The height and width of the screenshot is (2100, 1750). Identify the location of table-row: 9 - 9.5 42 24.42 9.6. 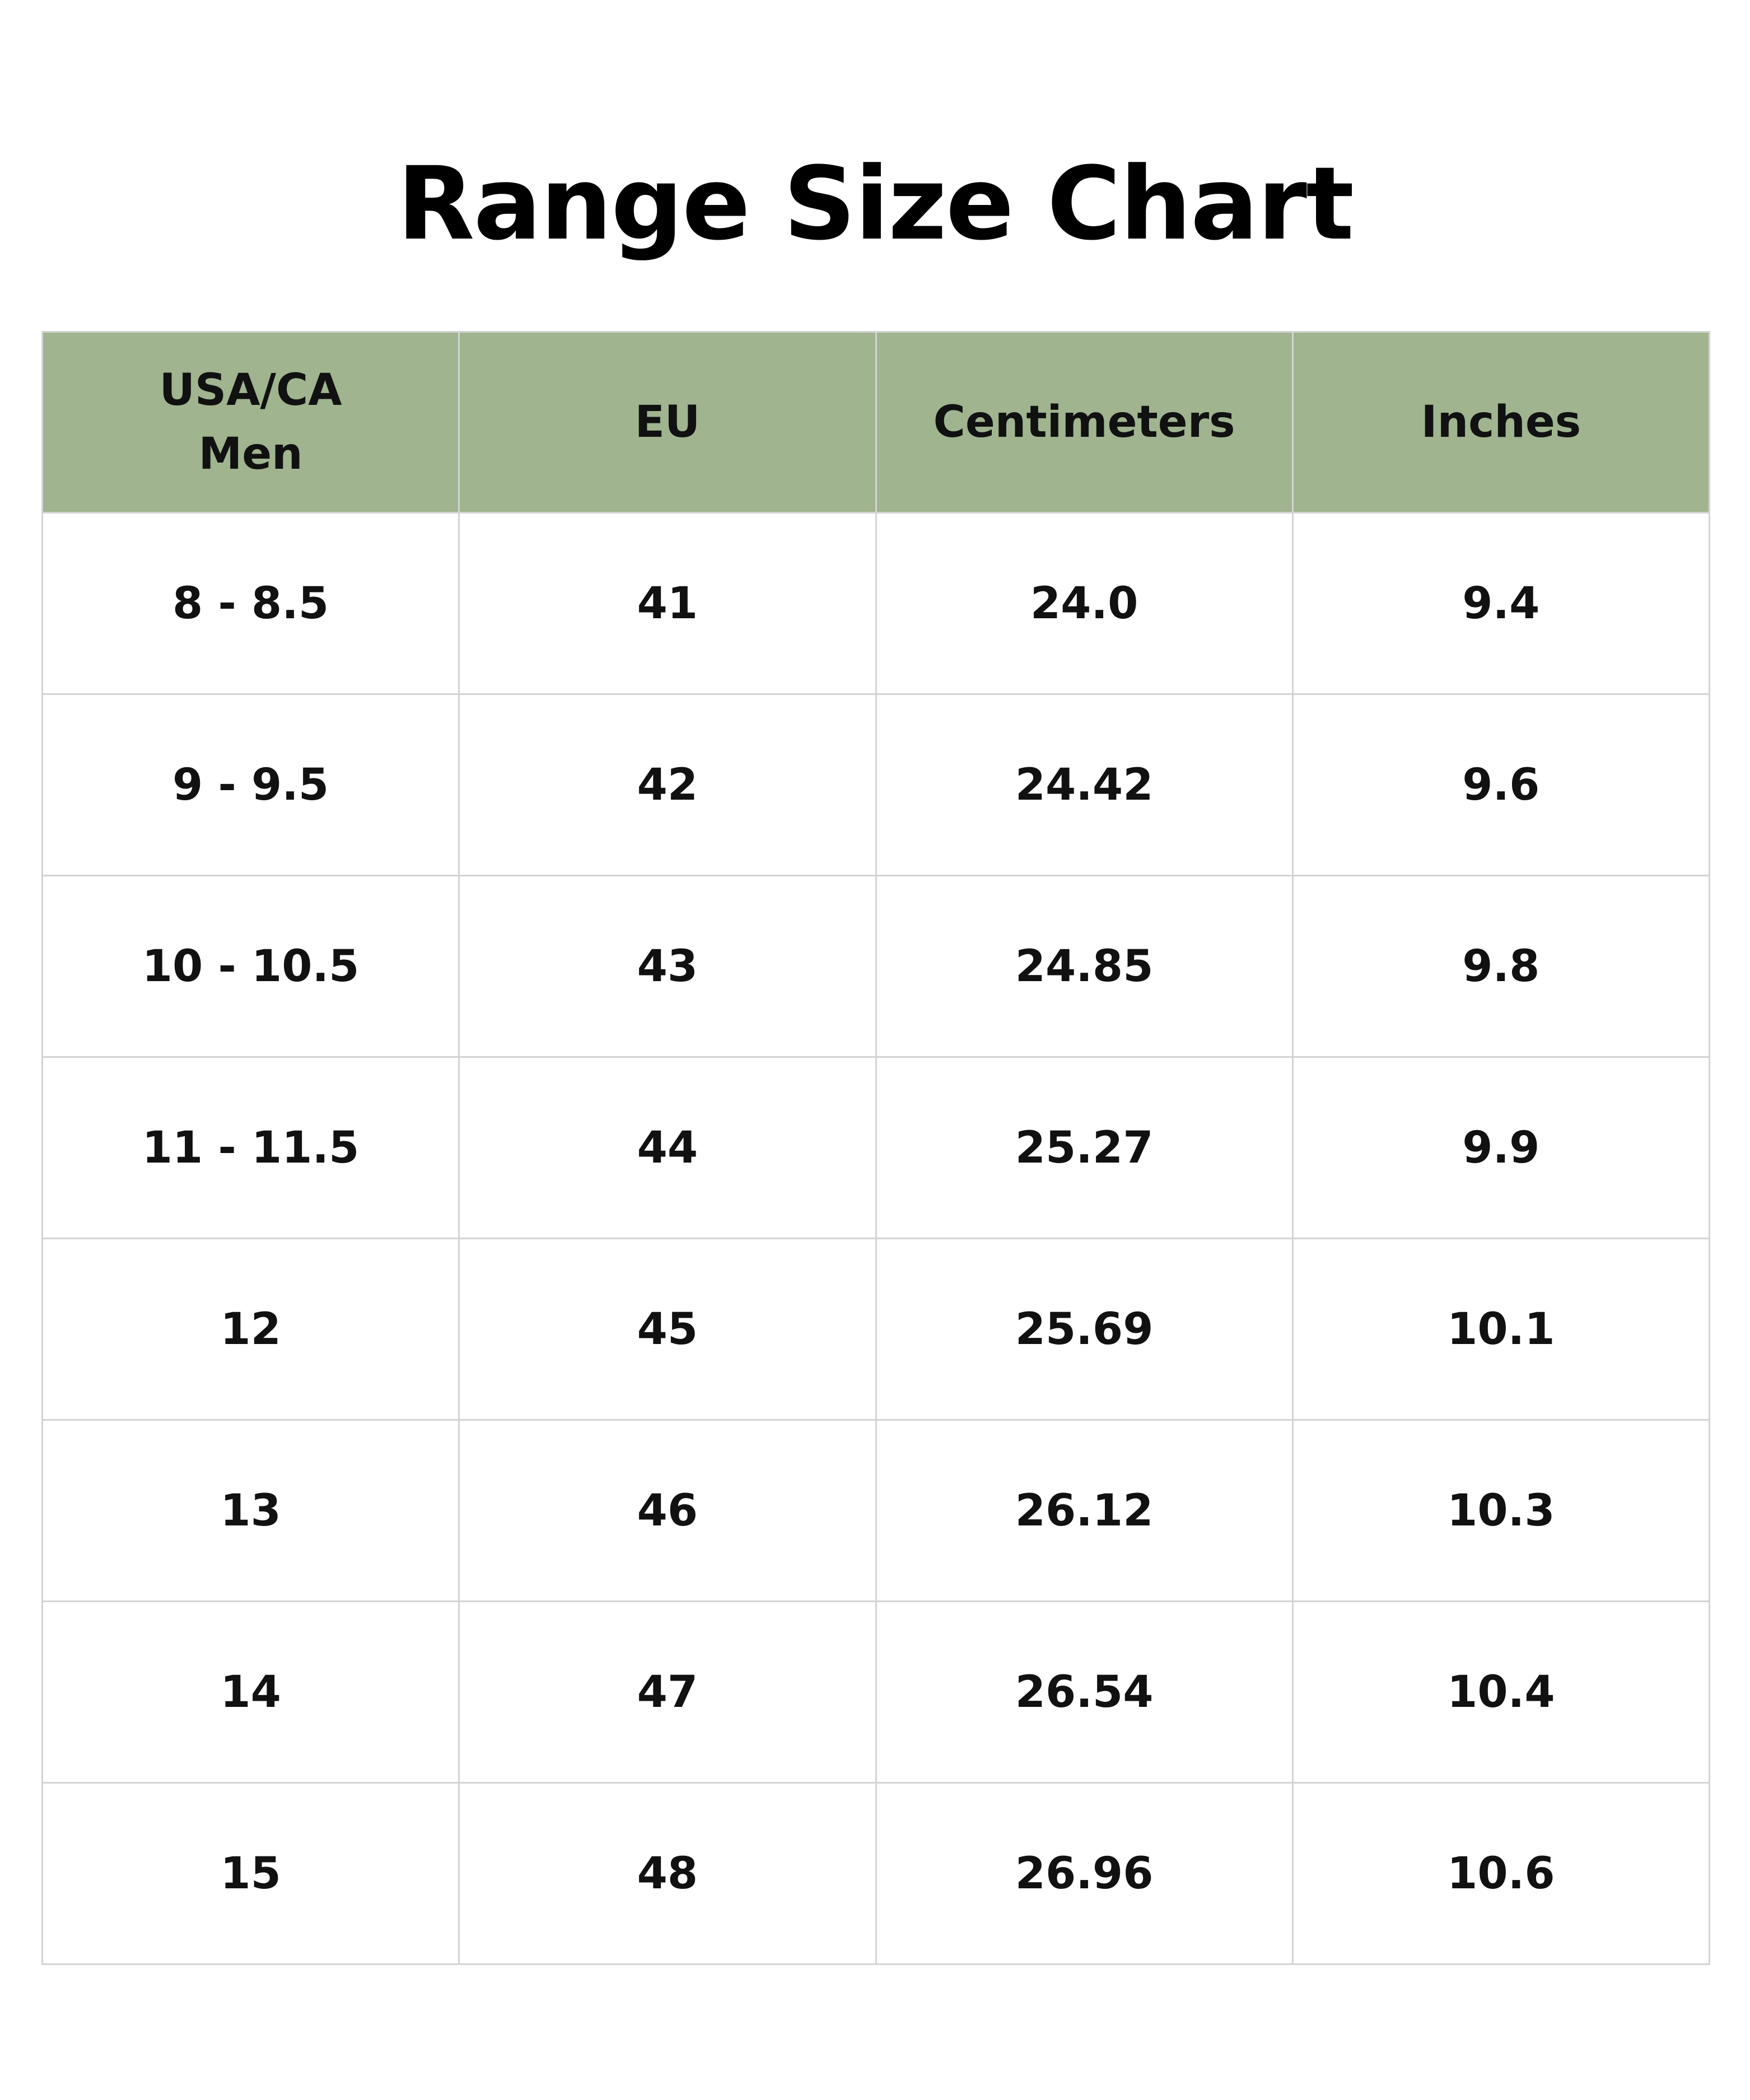
(876, 784).